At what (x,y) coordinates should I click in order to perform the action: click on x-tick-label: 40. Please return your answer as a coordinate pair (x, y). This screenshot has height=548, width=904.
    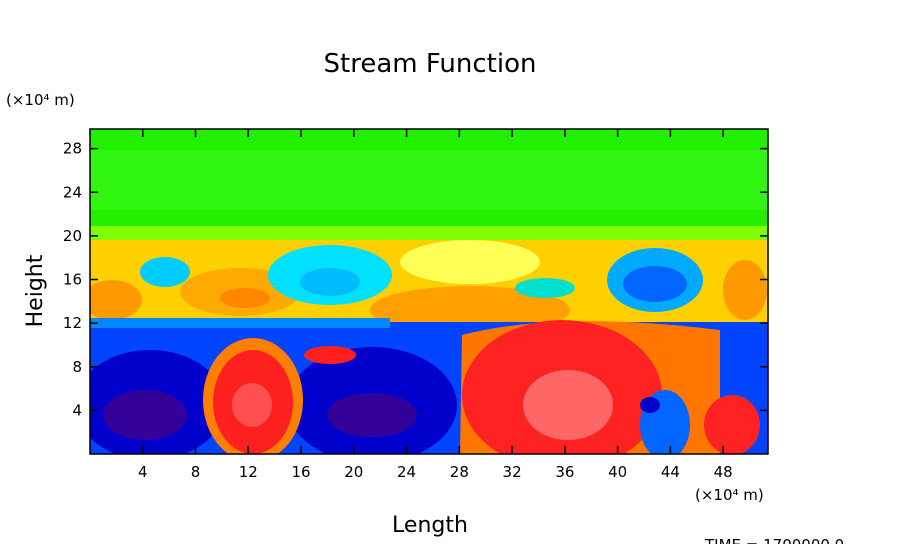
    Looking at the image, I should click on (617, 472).